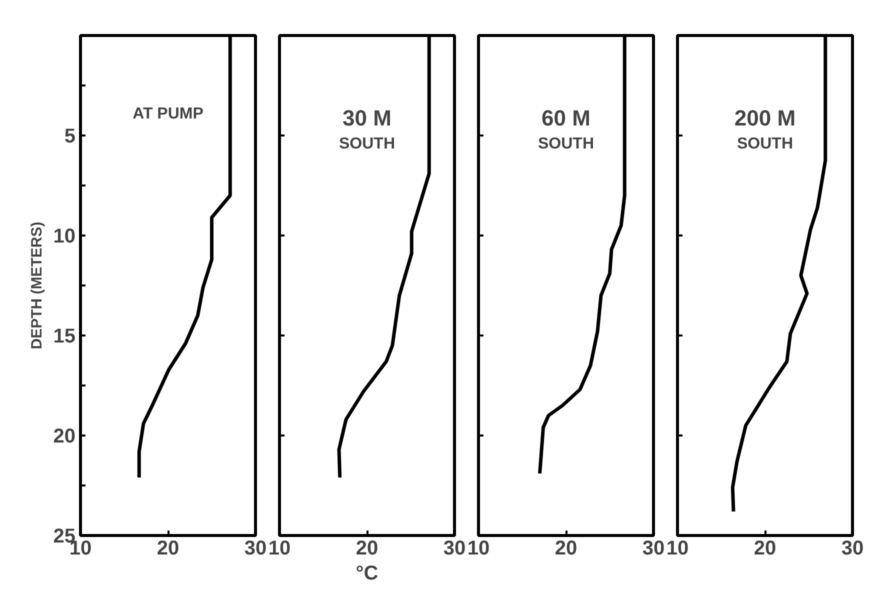  I want to click on y-tick-label: 10, so click(64, 237).